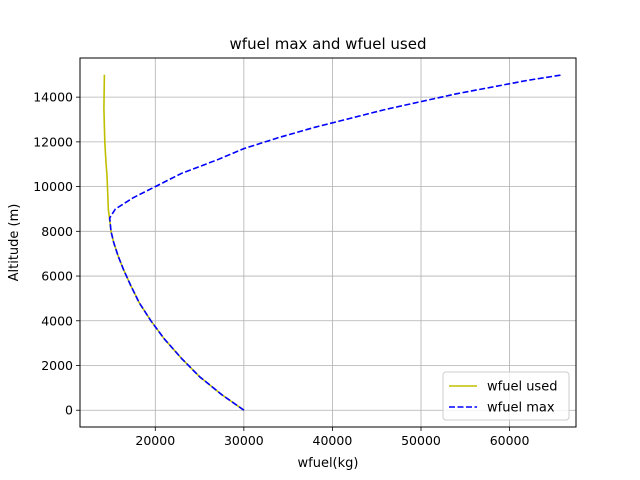 This screenshot has height=480, width=640. Describe the element at coordinates (69, 410) in the screenshot. I see `y-tick-label: 0` at that location.